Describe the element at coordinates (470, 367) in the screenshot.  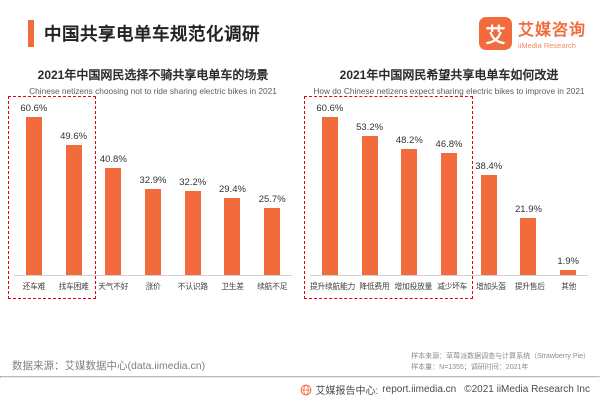
I see `sample-info-note: 样本量：N=1355；调研时间：2021年` at that location.